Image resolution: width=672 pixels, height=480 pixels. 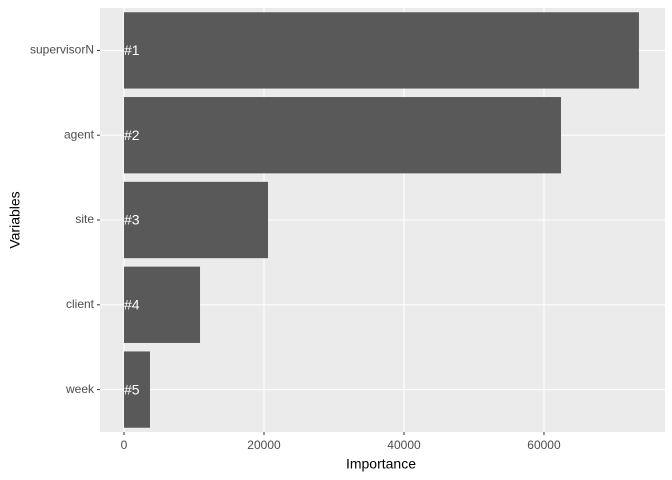 What do you see at coordinates (381, 464) in the screenshot?
I see `x-axis-title: Importance` at bounding box center [381, 464].